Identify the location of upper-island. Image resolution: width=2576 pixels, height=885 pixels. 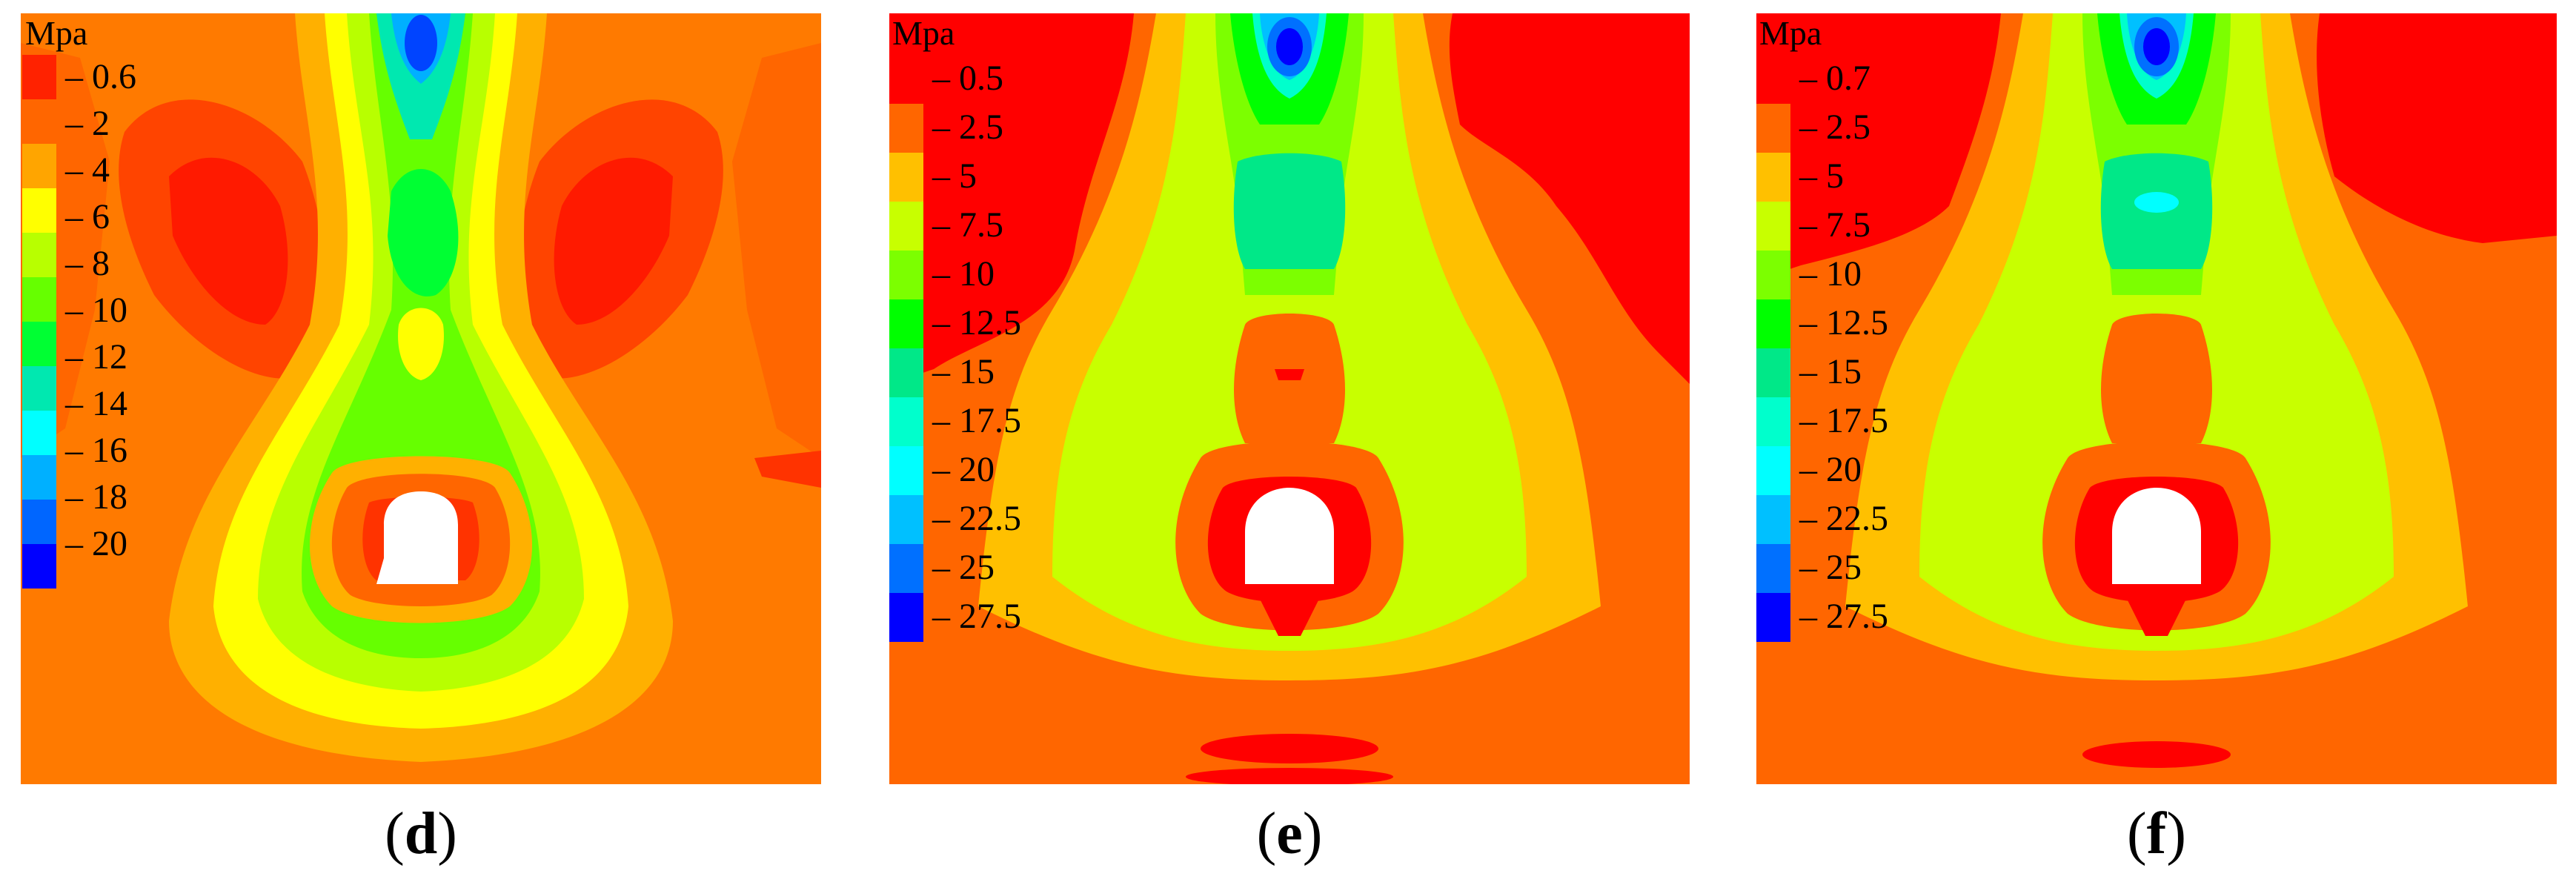
(2156, 379).